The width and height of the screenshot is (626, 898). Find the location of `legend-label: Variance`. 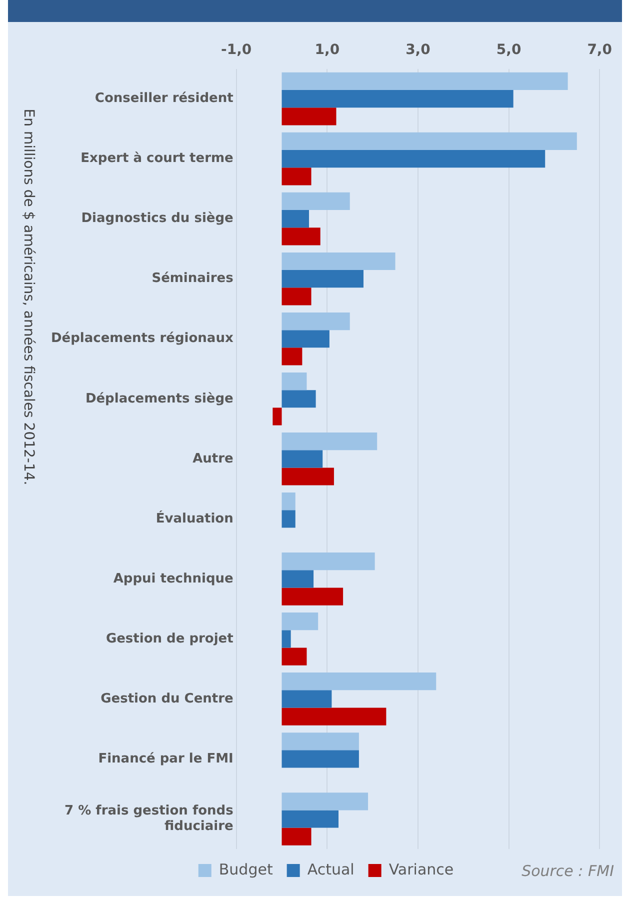

legend-label: Variance is located at coordinates (421, 869).